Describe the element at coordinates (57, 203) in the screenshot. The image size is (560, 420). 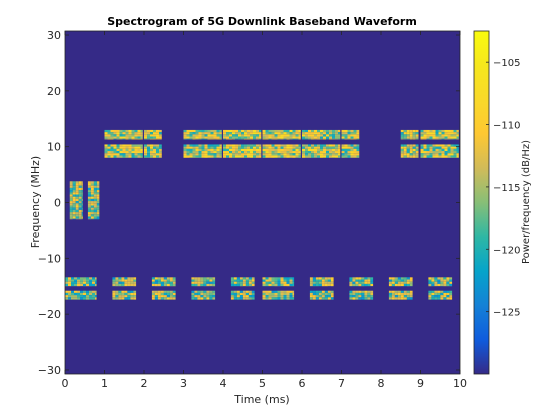
I see `y-tick-label: 0` at that location.